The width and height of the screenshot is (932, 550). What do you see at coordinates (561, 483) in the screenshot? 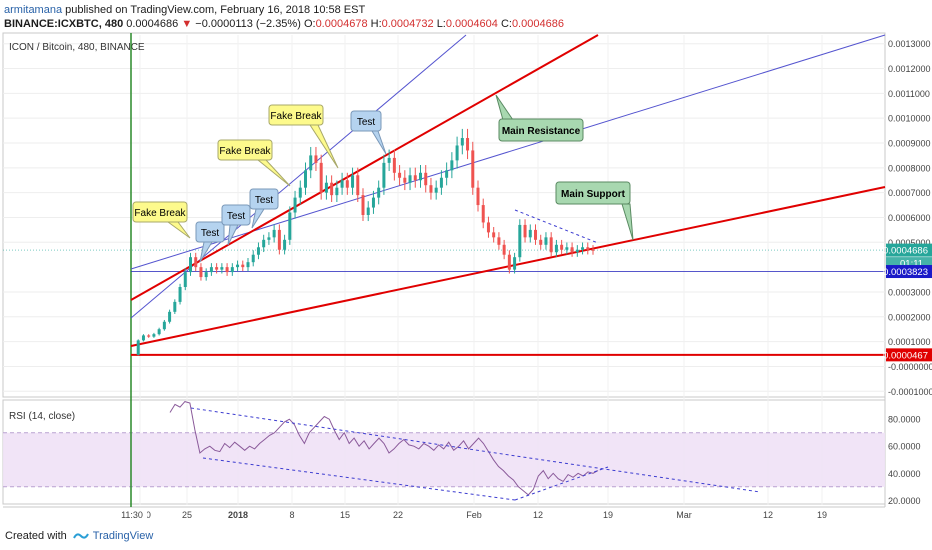
I see `rsi-bounce-trend` at bounding box center [561, 483].